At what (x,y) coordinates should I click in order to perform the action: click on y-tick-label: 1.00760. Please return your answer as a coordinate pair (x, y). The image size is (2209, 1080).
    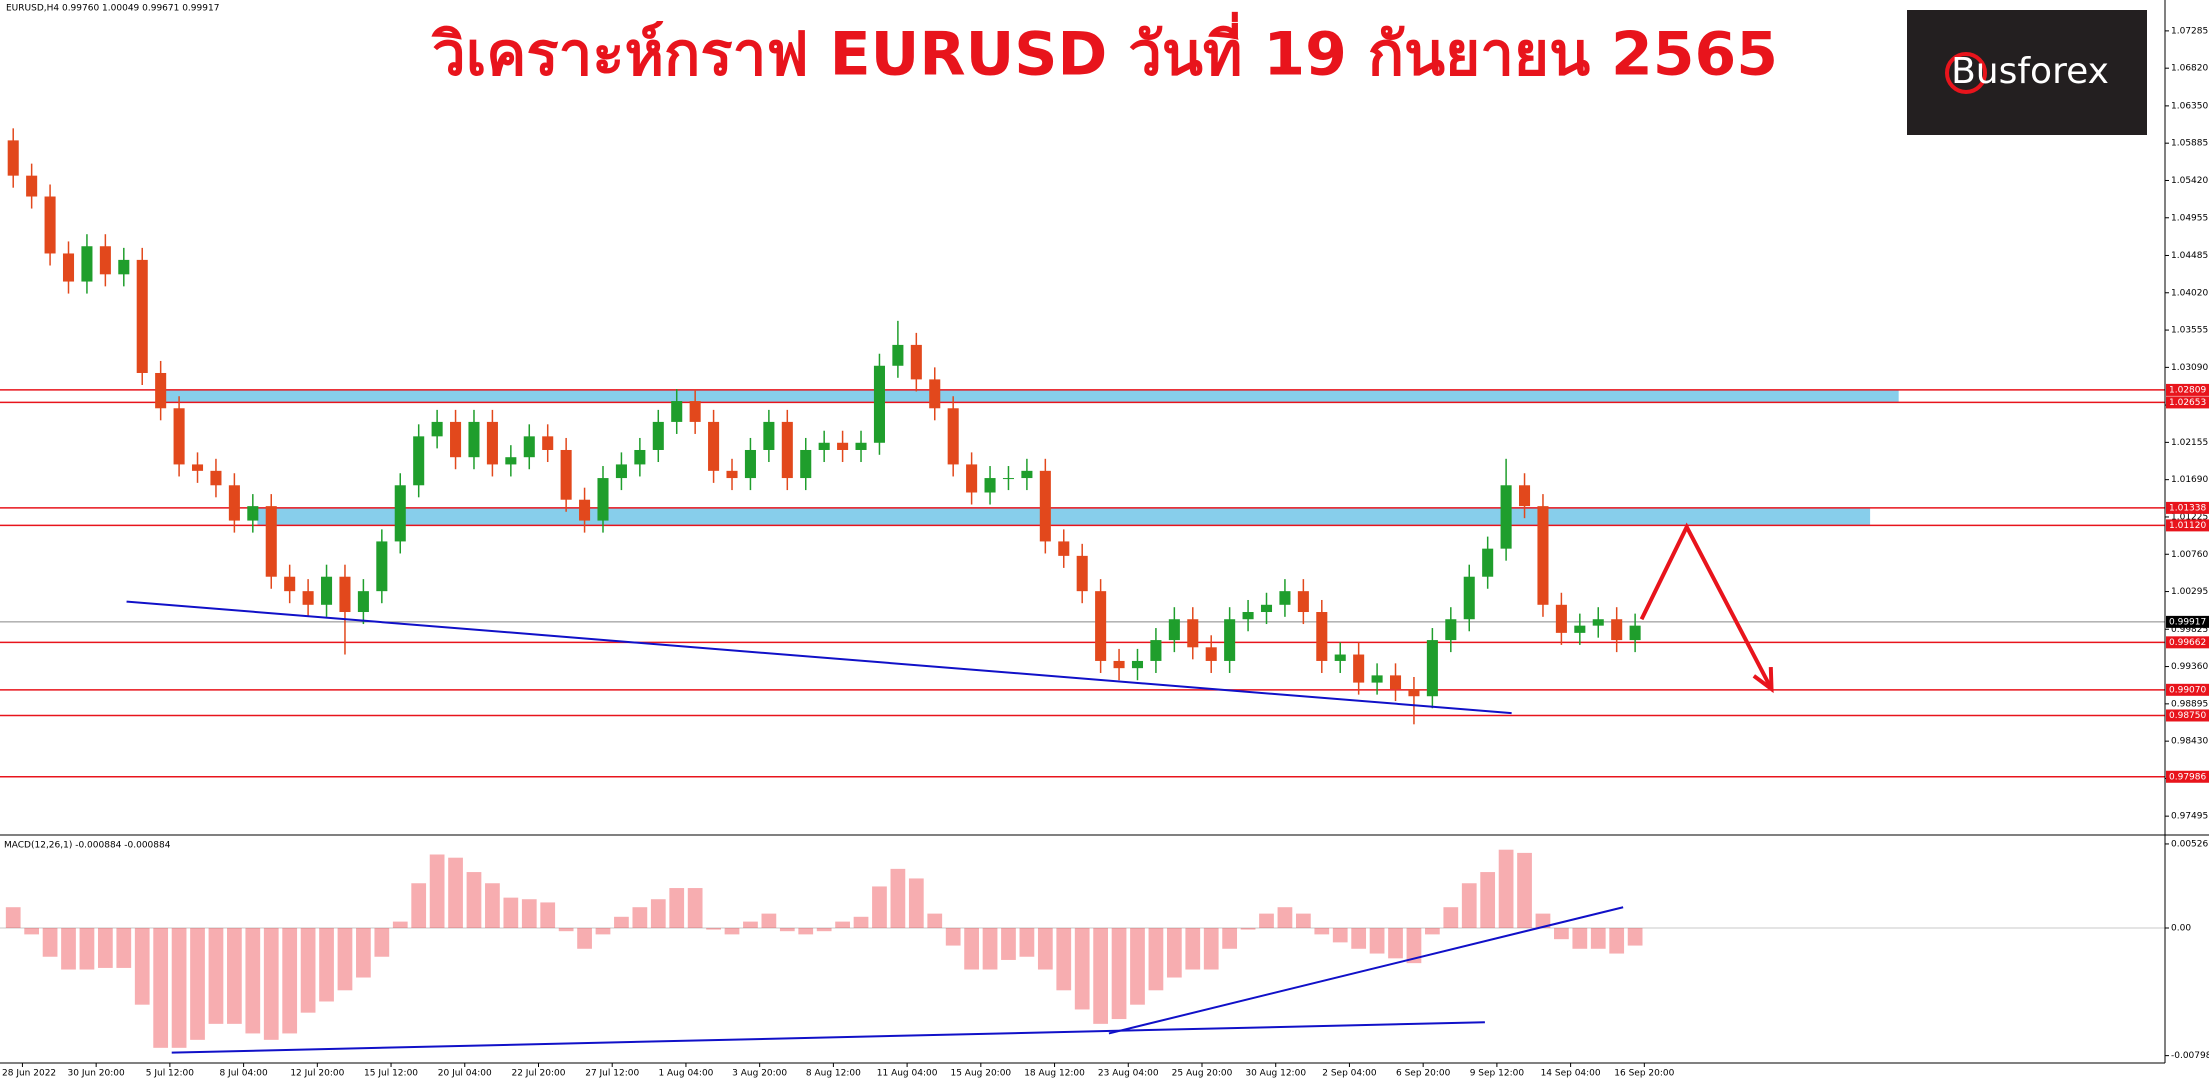
    Looking at the image, I should click on (2189, 555).